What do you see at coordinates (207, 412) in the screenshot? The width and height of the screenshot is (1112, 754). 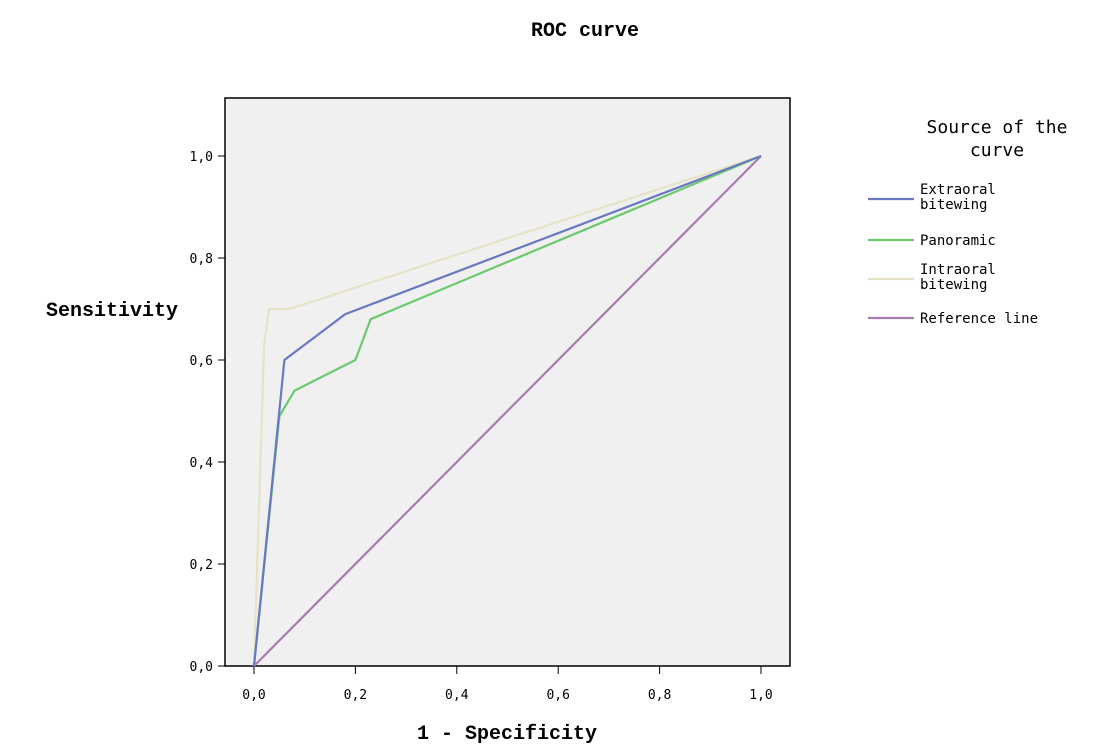 I see `y-axis-ticks: 0,0 0,2 0,4 0,6 0,8 1,0` at bounding box center [207, 412].